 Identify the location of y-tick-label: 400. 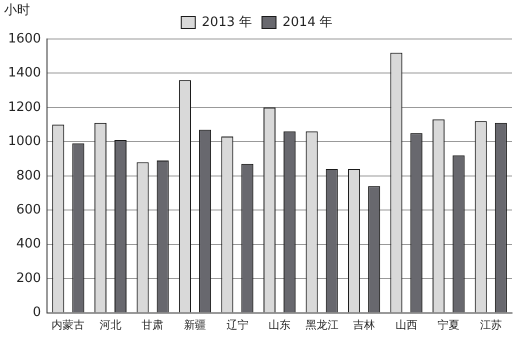
(29, 244).